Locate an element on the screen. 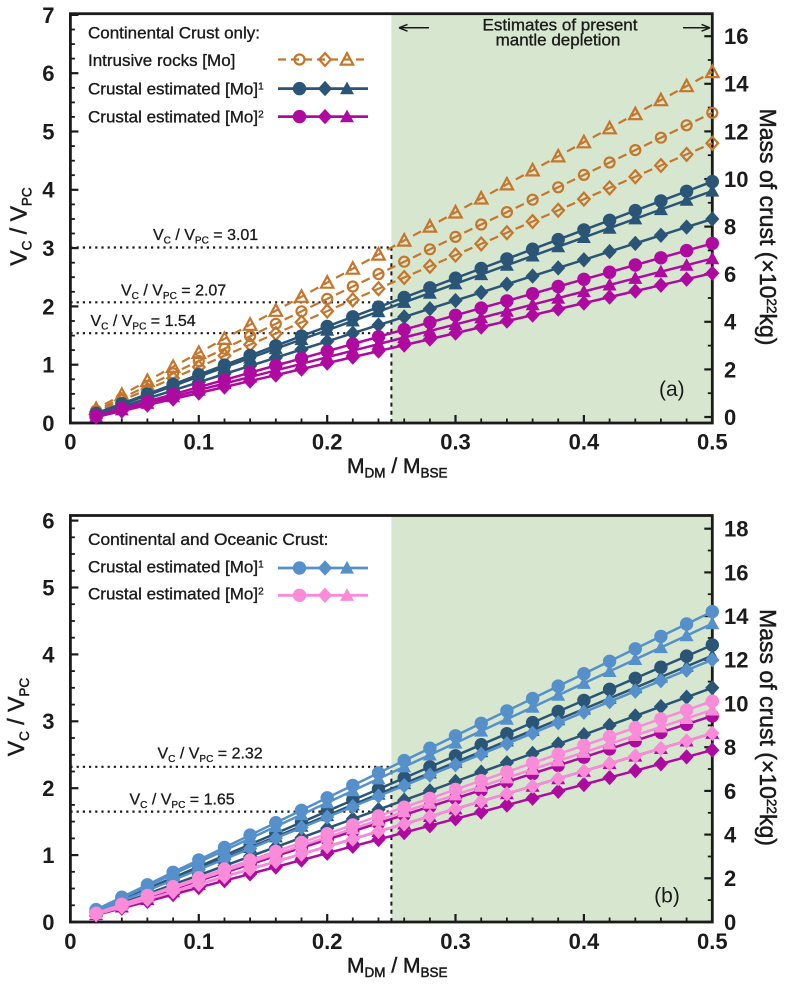 This screenshot has width=788, height=1002. svg-text: VC / VPC = 3.01 is located at coordinates (205, 237).